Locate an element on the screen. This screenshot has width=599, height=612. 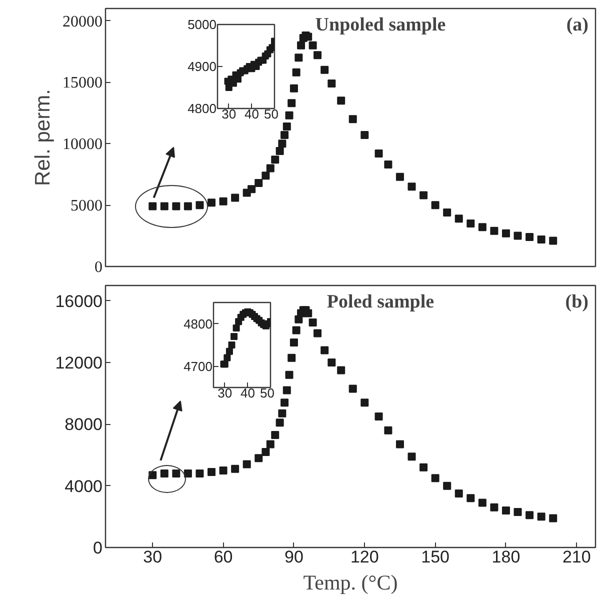
y-axis-title: Rel. perm. is located at coordinates (43, 137).